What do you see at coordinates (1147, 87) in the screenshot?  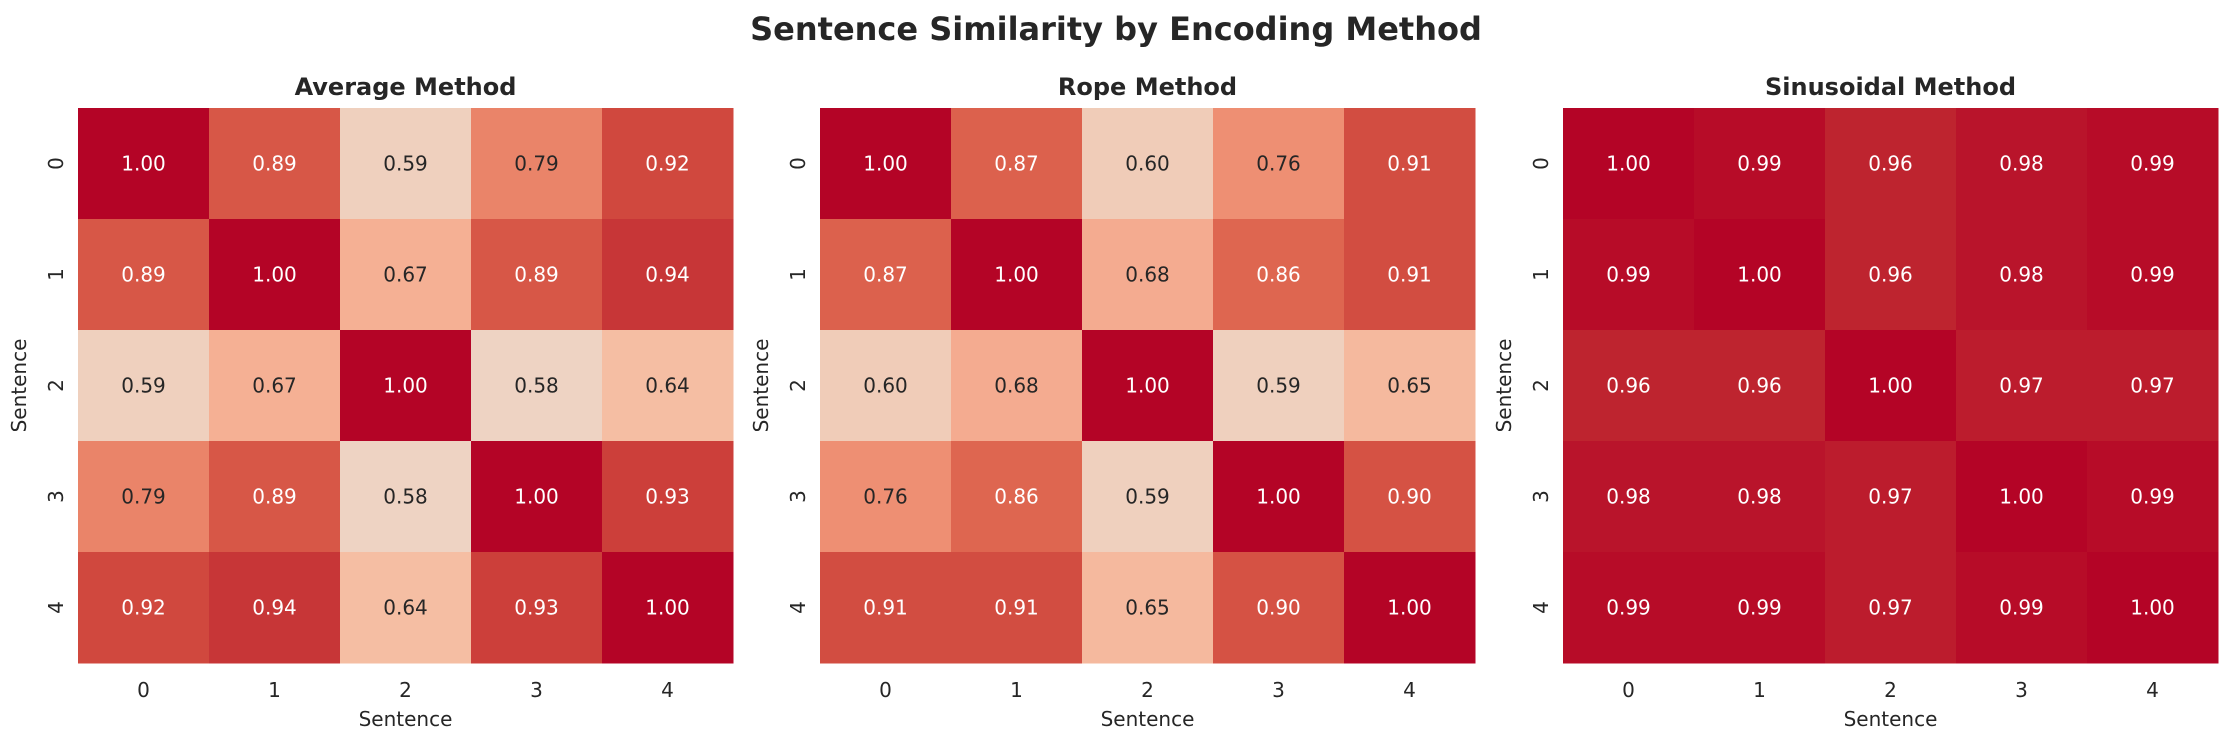 I see `panel-title: Rope Method` at bounding box center [1147, 87].